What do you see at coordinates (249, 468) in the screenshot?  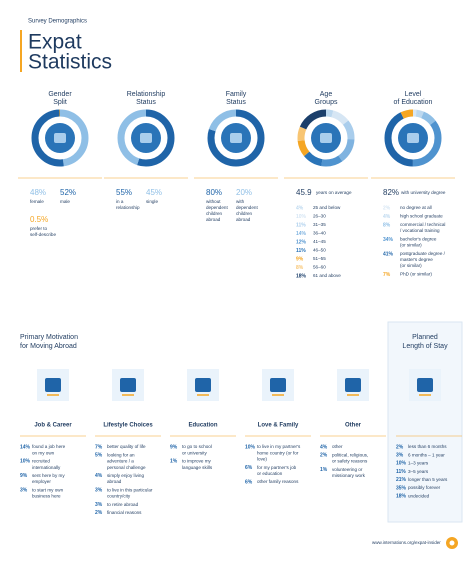 I see `stat-value: 6%` at bounding box center [249, 468].